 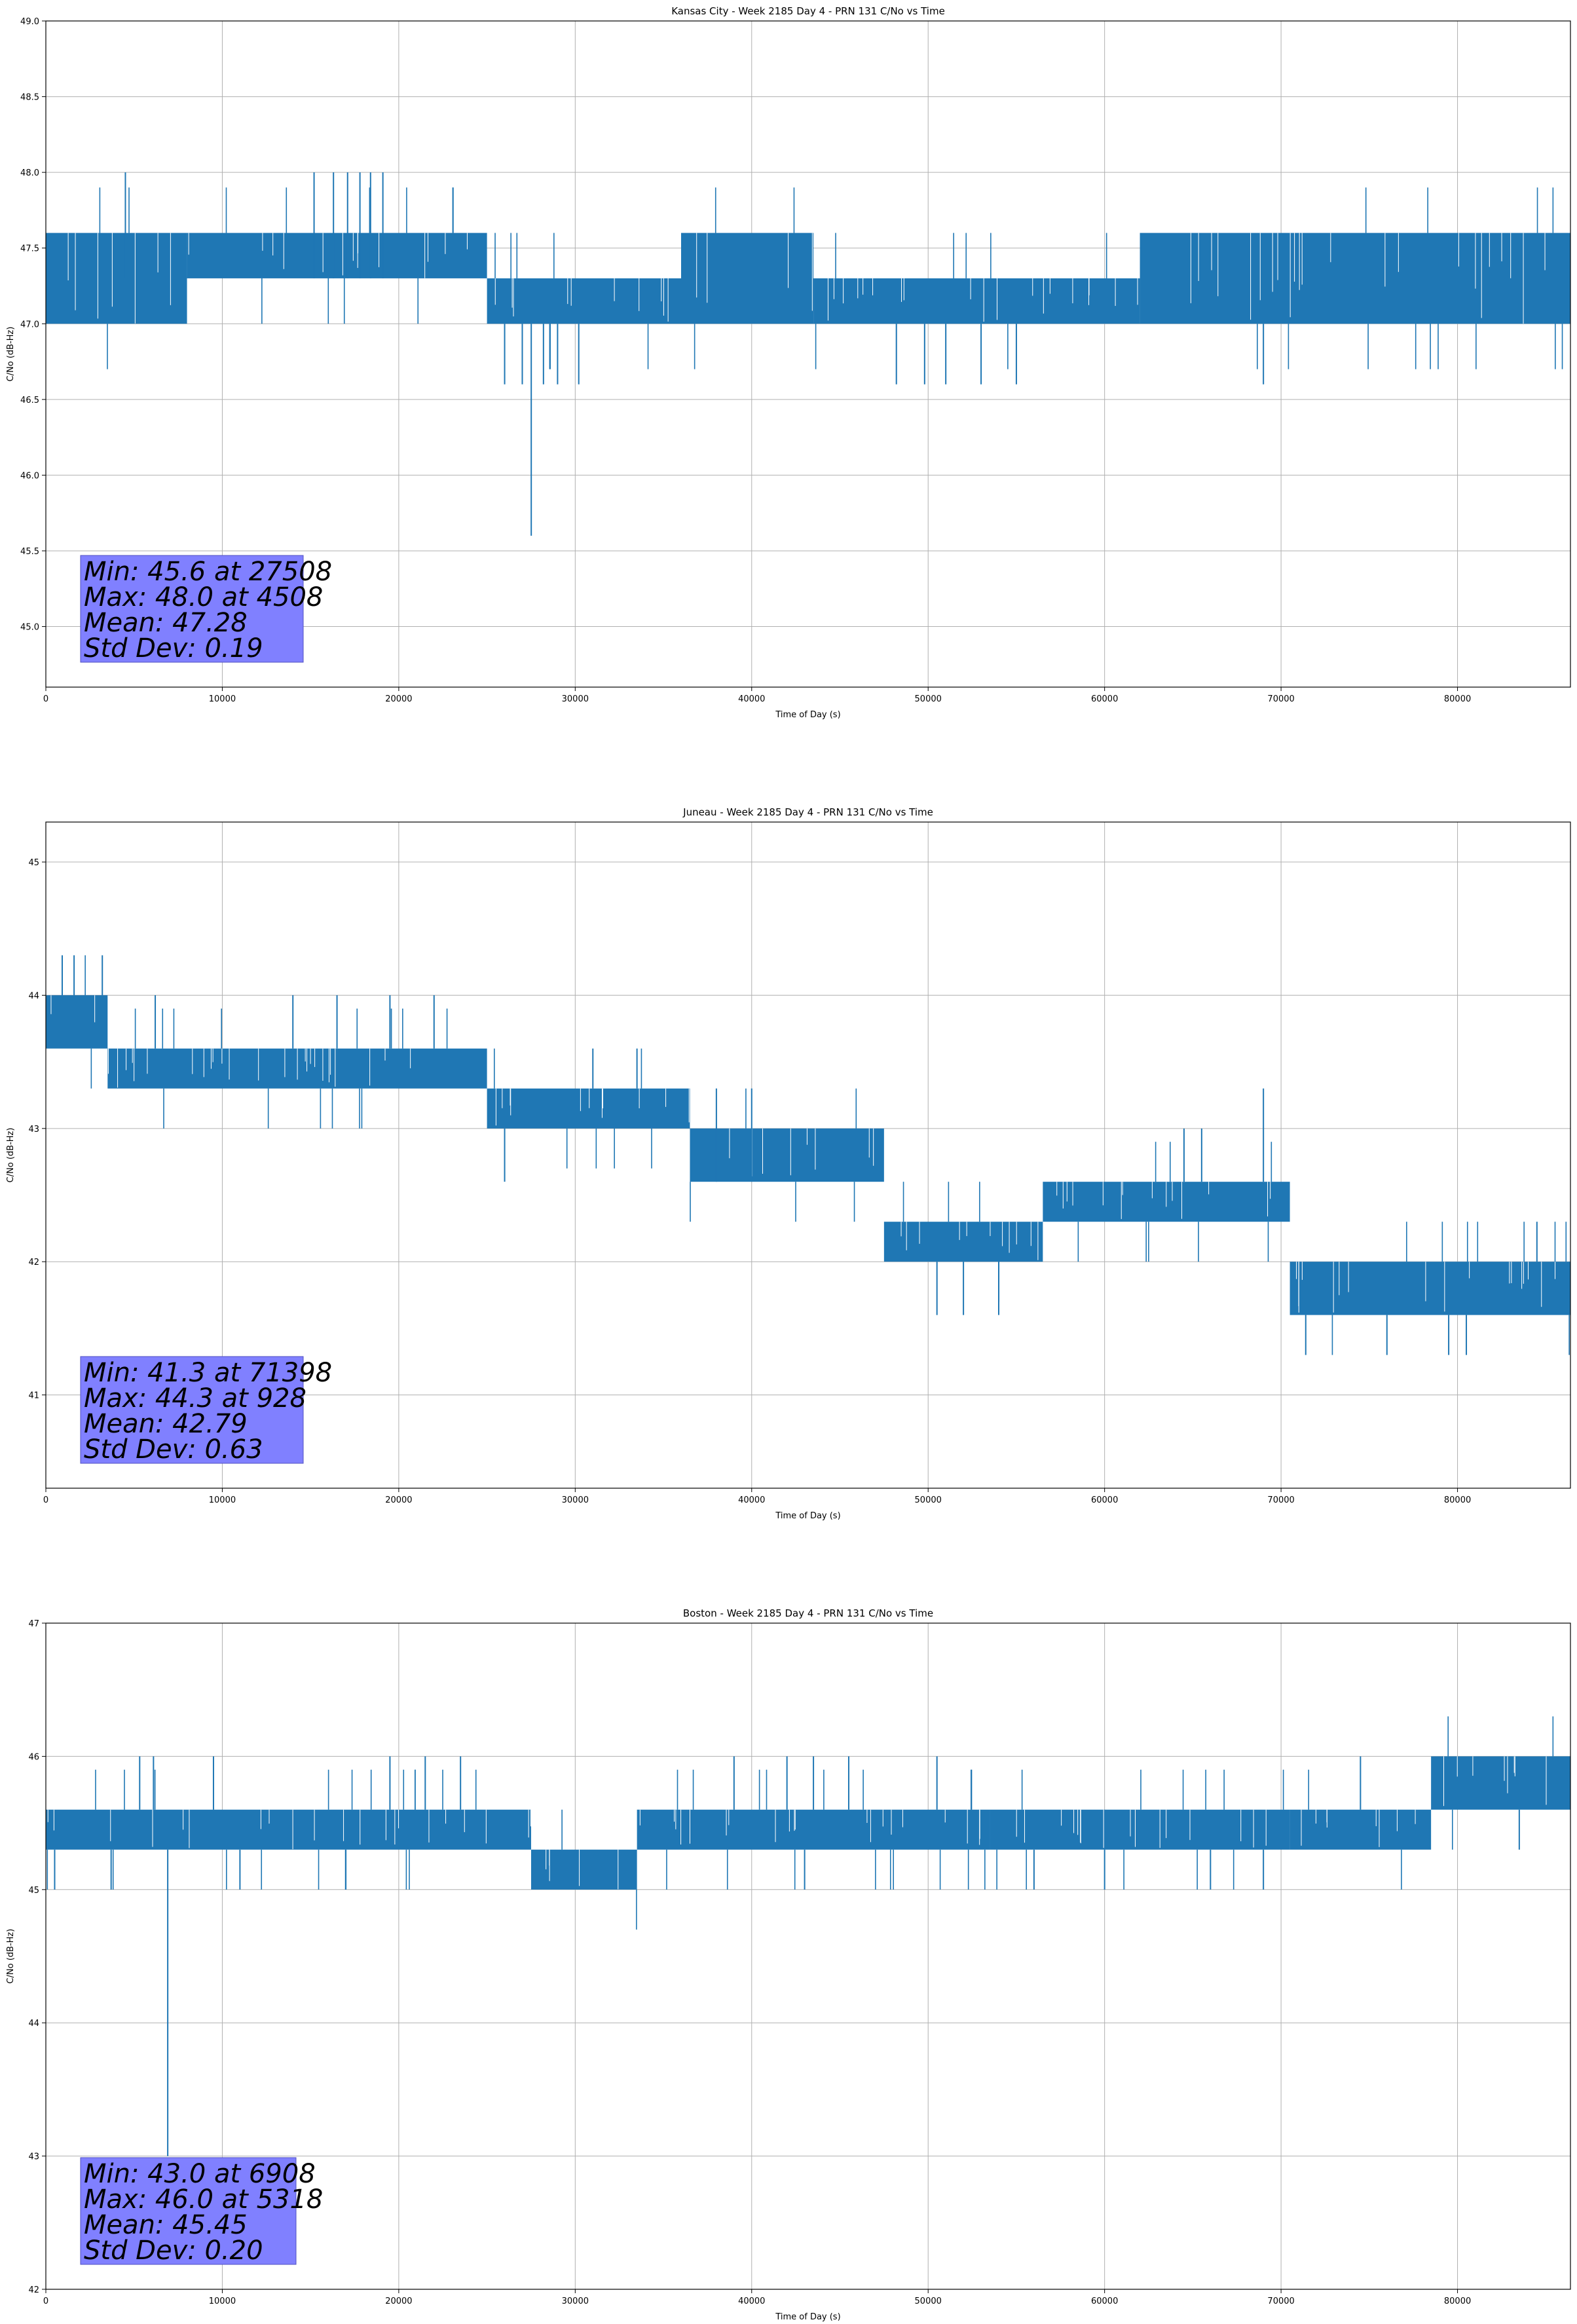 What do you see at coordinates (166, 623) in the screenshot?
I see `stats-line: Mean: 47.28` at bounding box center [166, 623].